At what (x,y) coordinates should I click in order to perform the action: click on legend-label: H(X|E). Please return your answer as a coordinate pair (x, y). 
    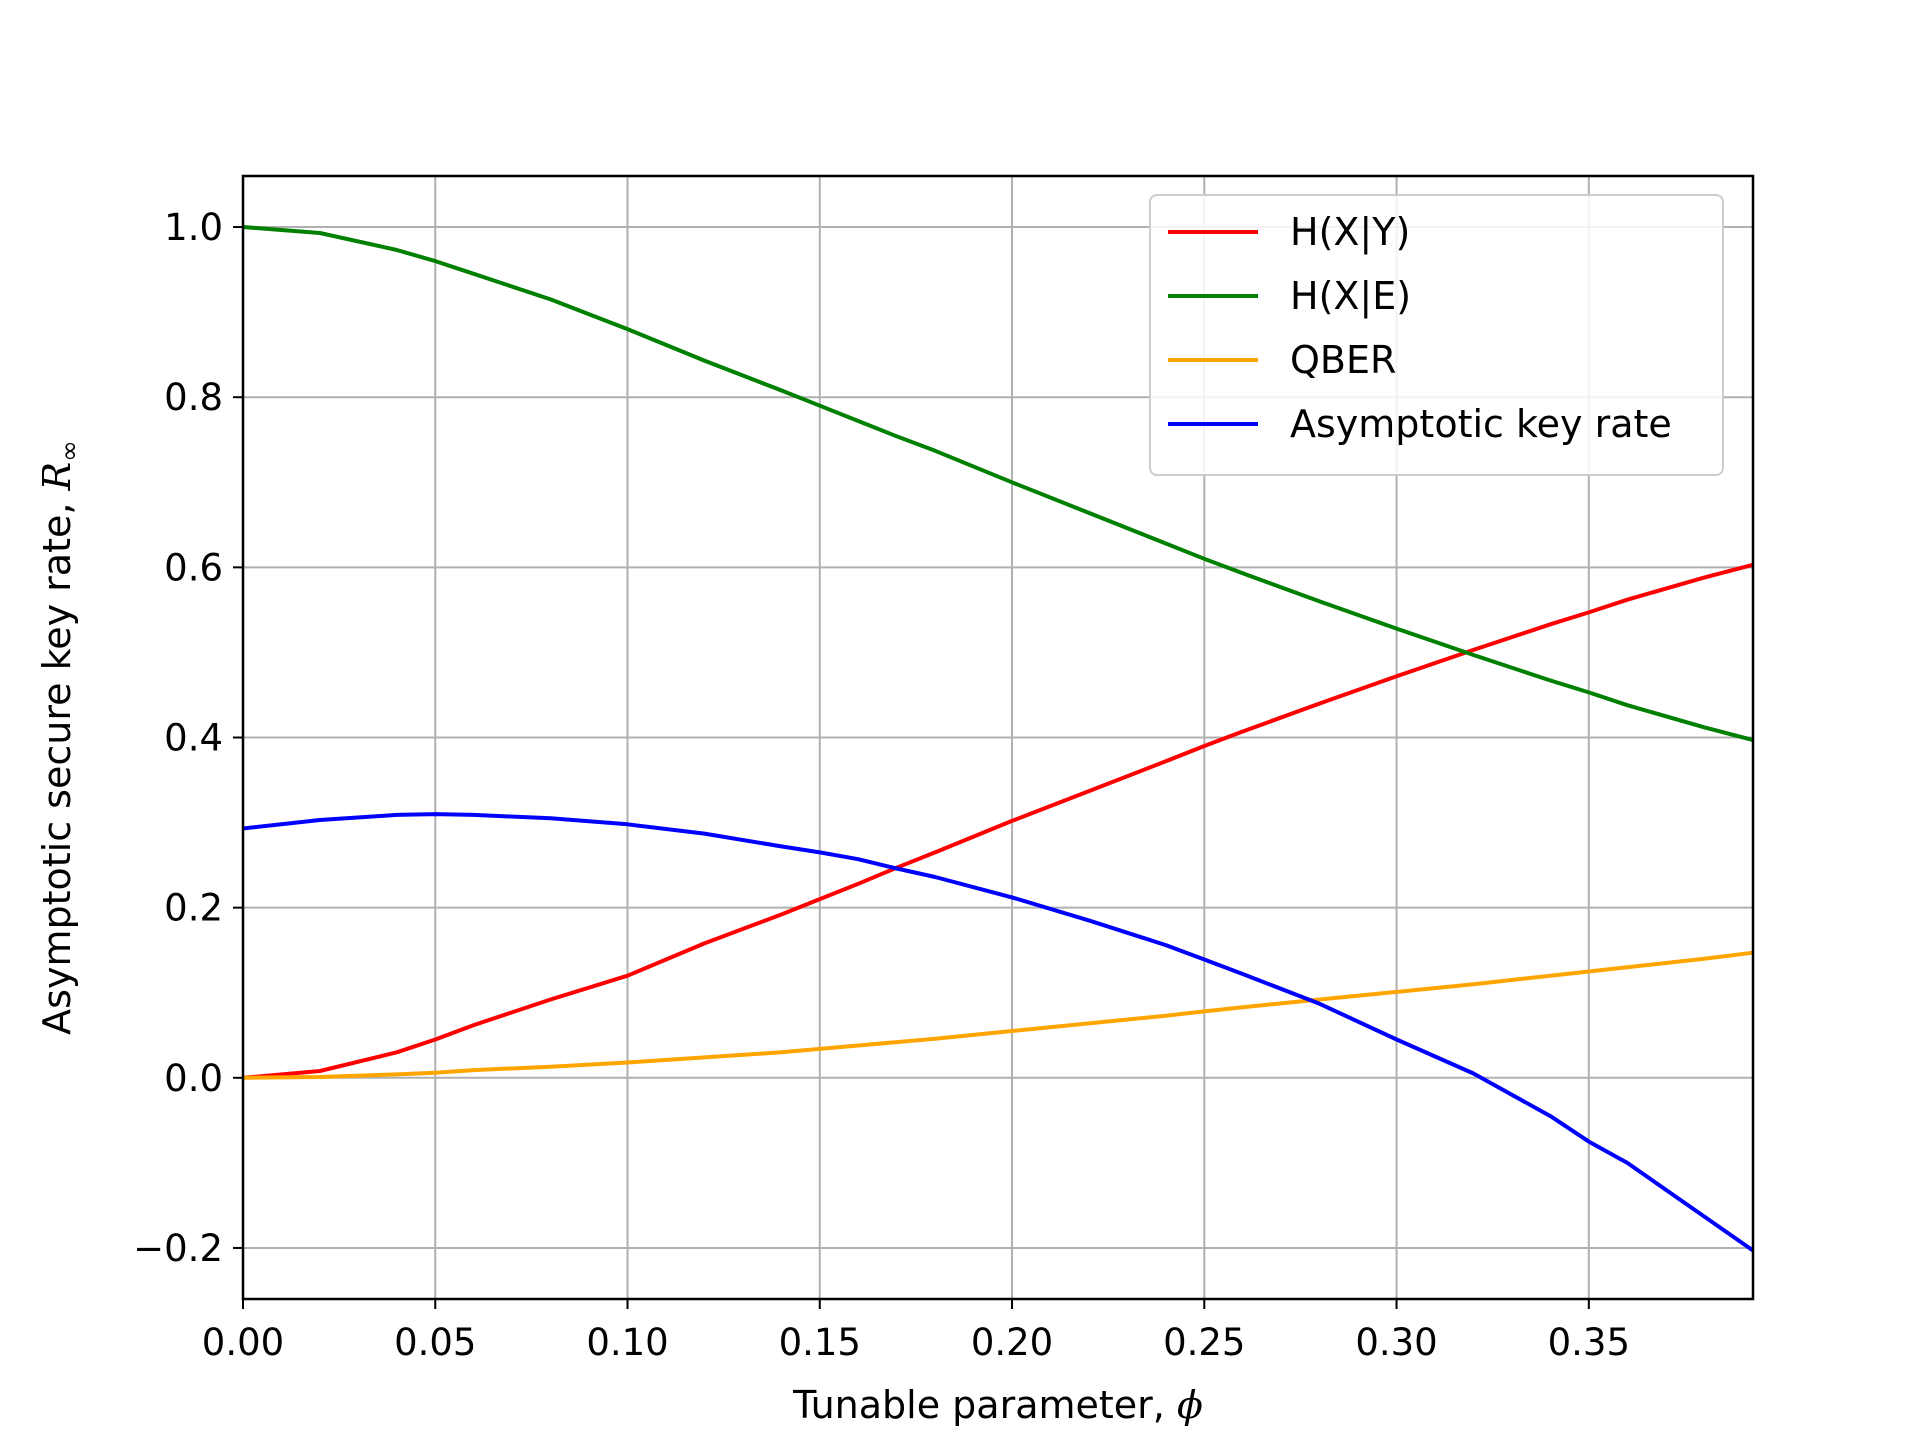
    Looking at the image, I should click on (1350, 296).